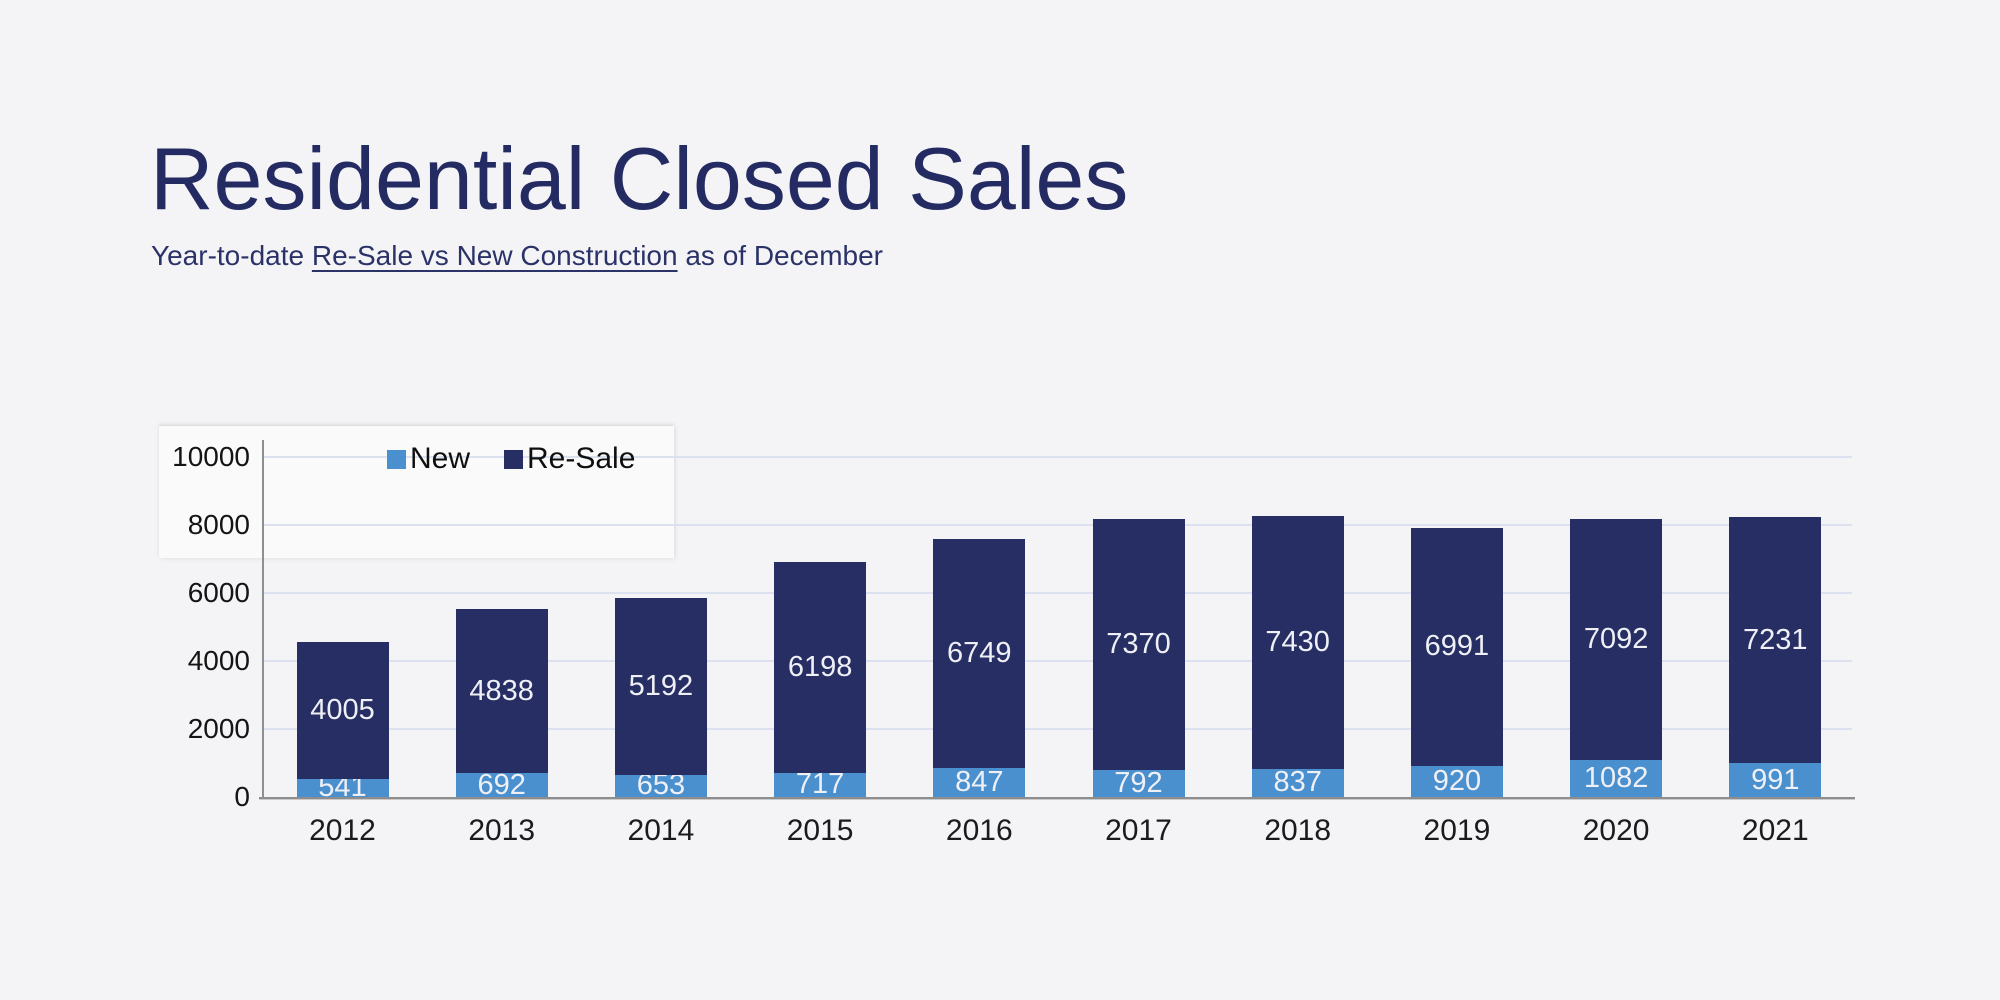  I want to click on bar-segment-new-2012: 541, so click(342, 787).